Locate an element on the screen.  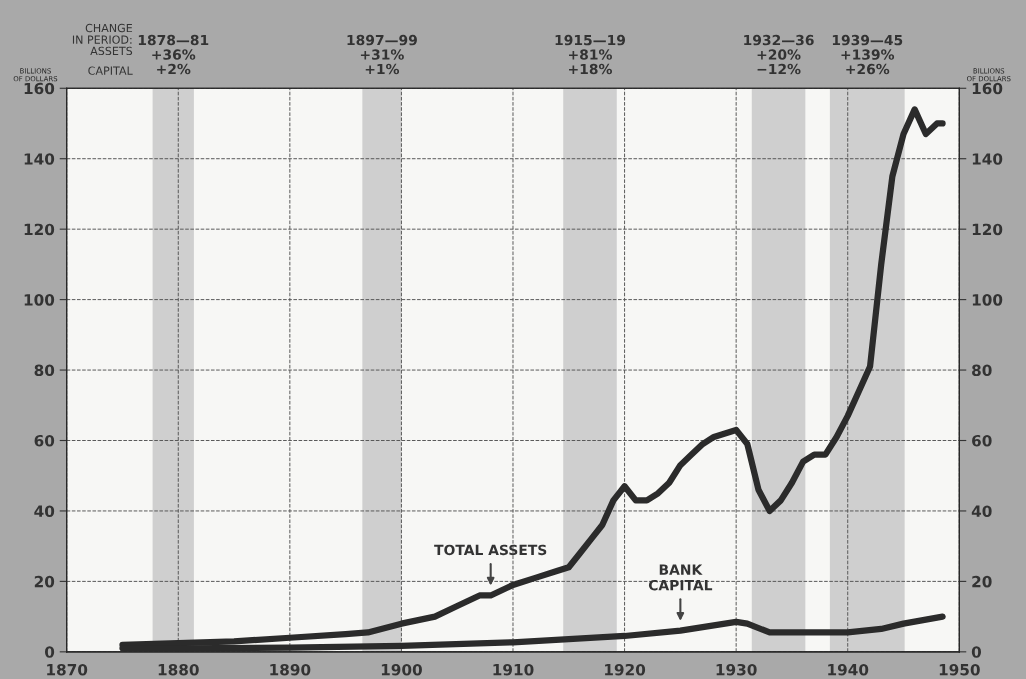
text: CHANGE IN PERIOD: is located at coordinates (102, 33).